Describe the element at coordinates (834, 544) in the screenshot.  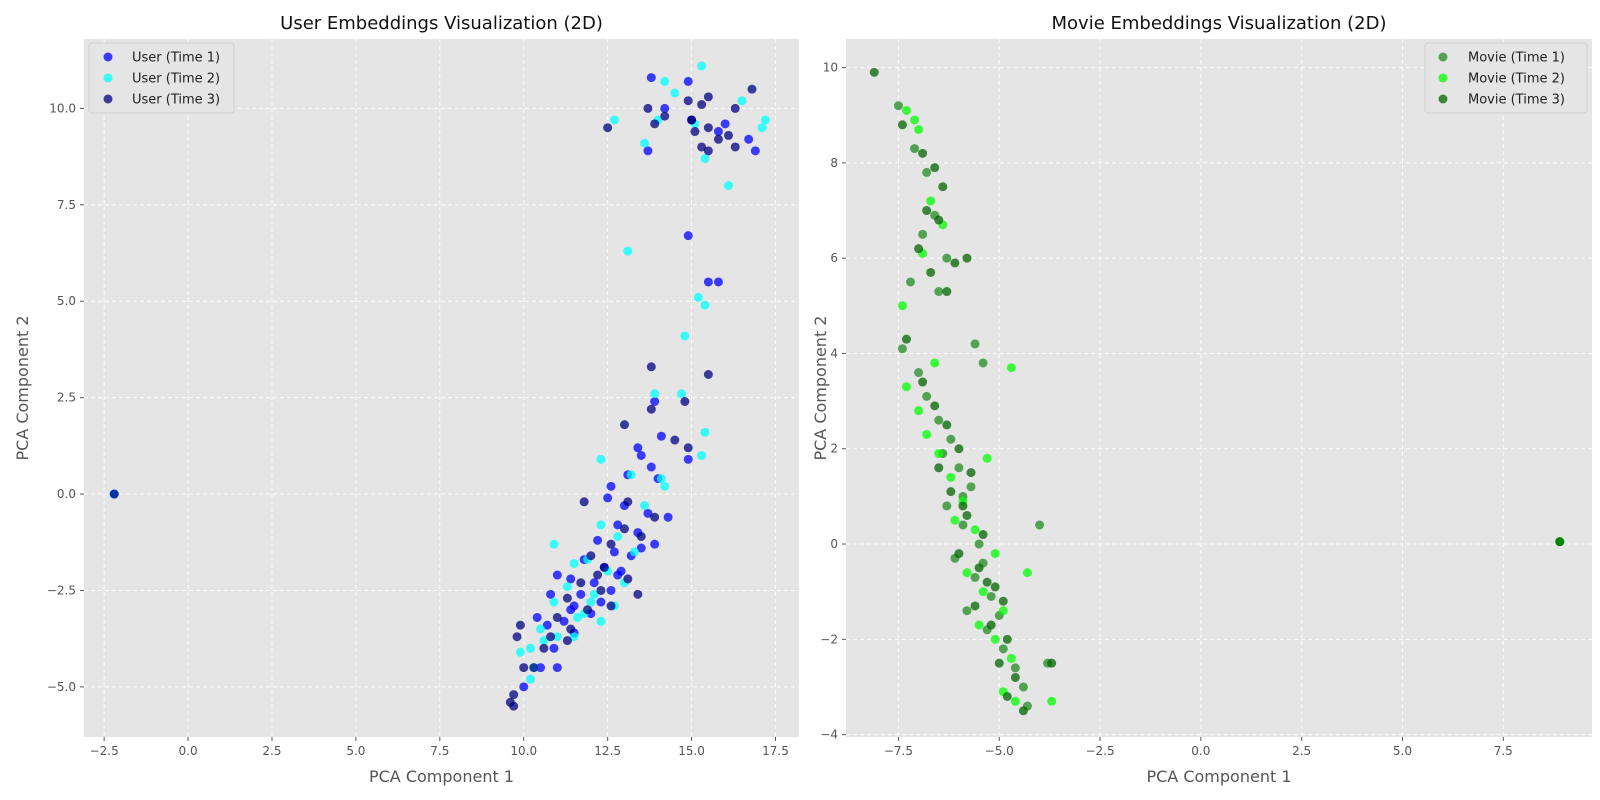
I see `y-tick-label: 0` at that location.